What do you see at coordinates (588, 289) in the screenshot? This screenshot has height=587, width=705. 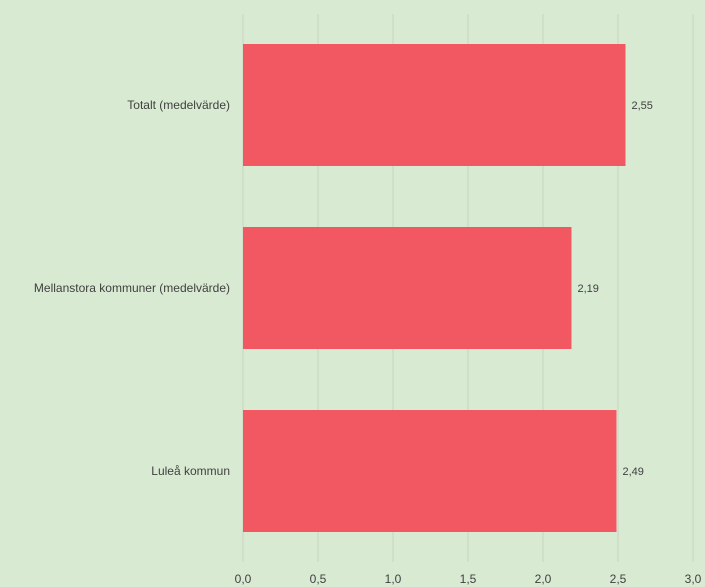 I see `data-label: 2,19` at bounding box center [588, 289].